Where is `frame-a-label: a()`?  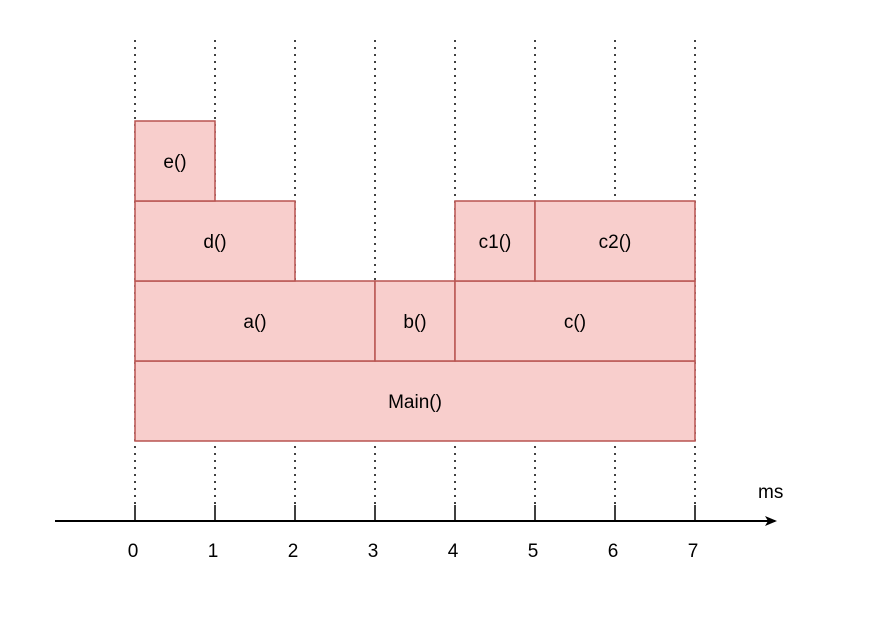
frame-a-label: a() is located at coordinates (254, 322).